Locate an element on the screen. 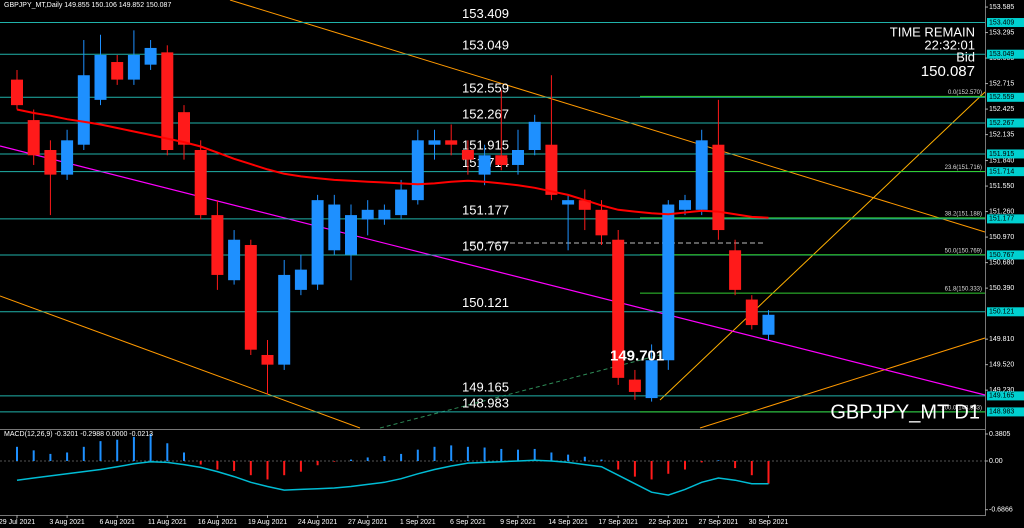 The height and width of the screenshot is (528, 1024). level-box-label: 148.983 is located at coordinates (1001, 412).